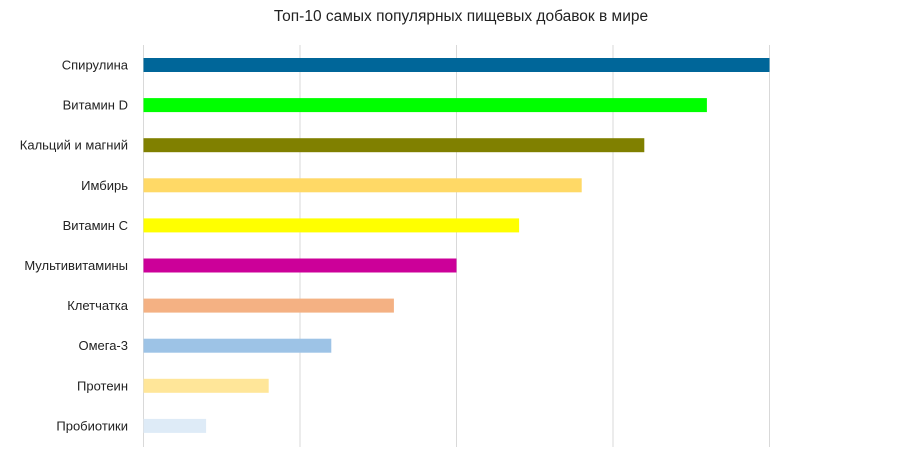 The width and height of the screenshot is (922, 452). What do you see at coordinates (98, 305) in the screenshot?
I see `category-label: Клетчатка` at bounding box center [98, 305].